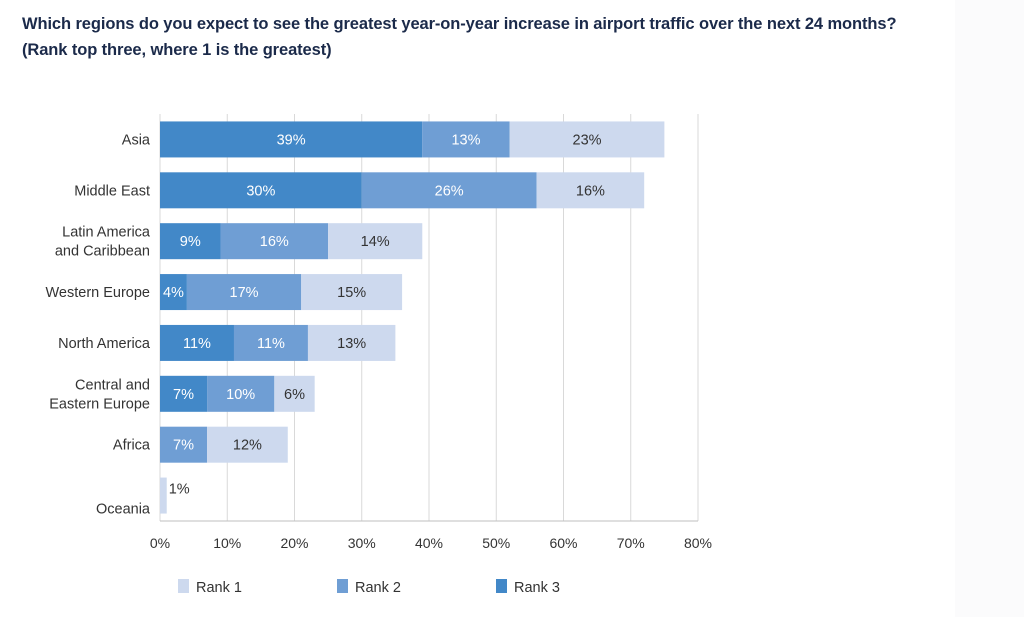  I want to click on legend: Rank 1 Rank 2 Rank 3, so click(369, 587).